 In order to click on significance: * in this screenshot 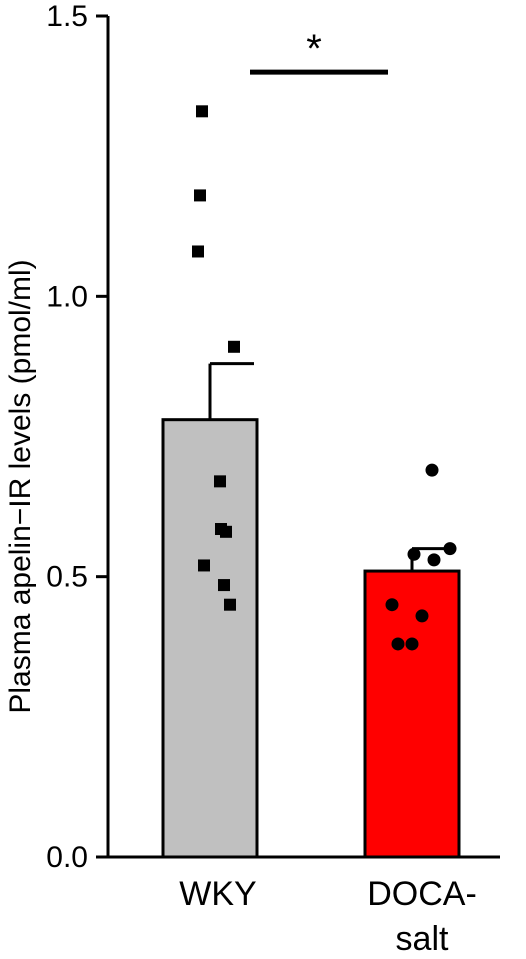, I will do `click(319, 51)`.